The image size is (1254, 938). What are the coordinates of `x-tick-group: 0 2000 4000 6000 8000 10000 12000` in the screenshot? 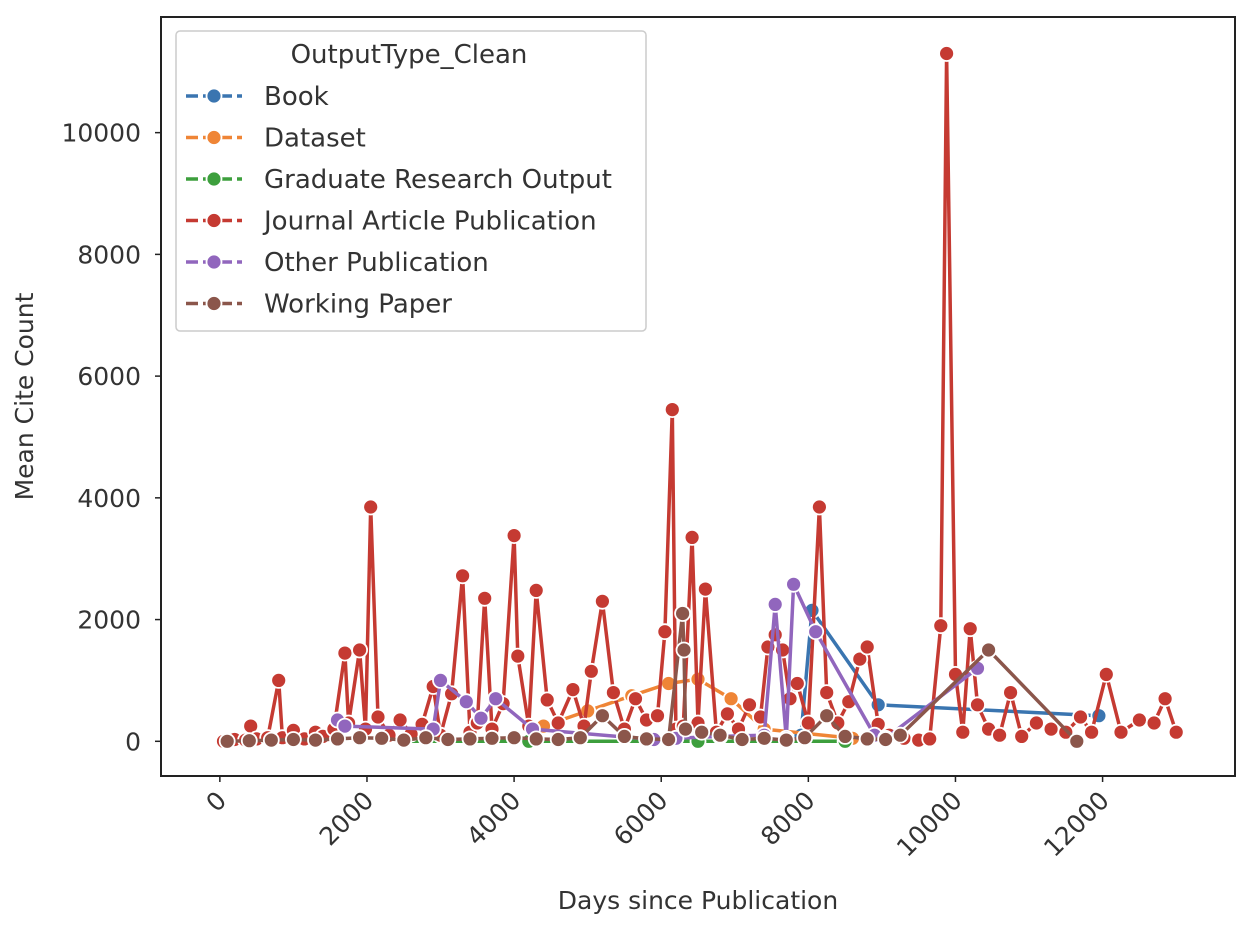 It's located at (657, 819).